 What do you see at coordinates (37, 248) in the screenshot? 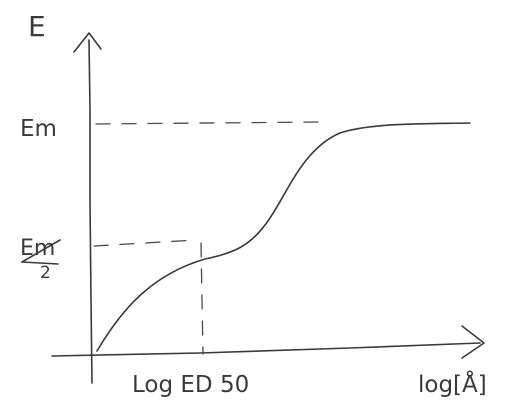
I see `half-em-numerator: Em` at bounding box center [37, 248].